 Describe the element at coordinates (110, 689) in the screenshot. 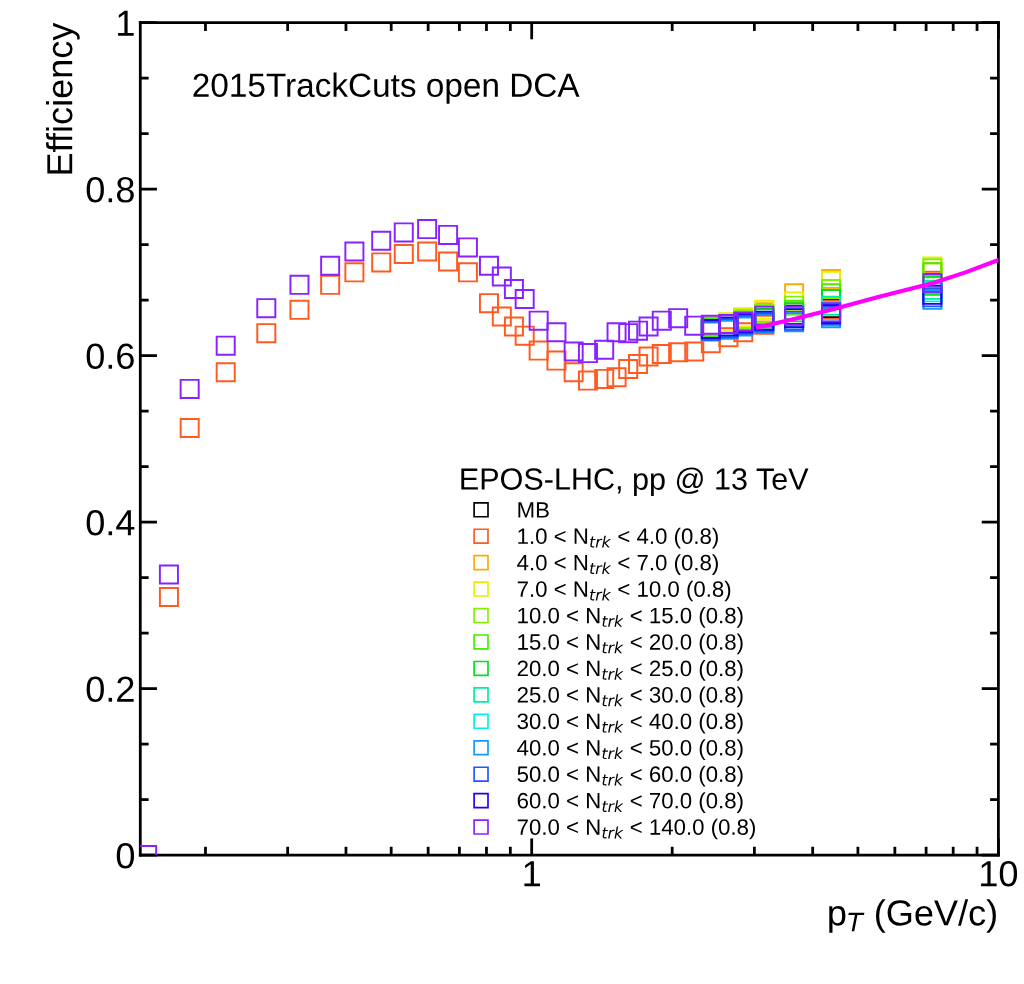

I see `y-tick-label: 0.2` at that location.